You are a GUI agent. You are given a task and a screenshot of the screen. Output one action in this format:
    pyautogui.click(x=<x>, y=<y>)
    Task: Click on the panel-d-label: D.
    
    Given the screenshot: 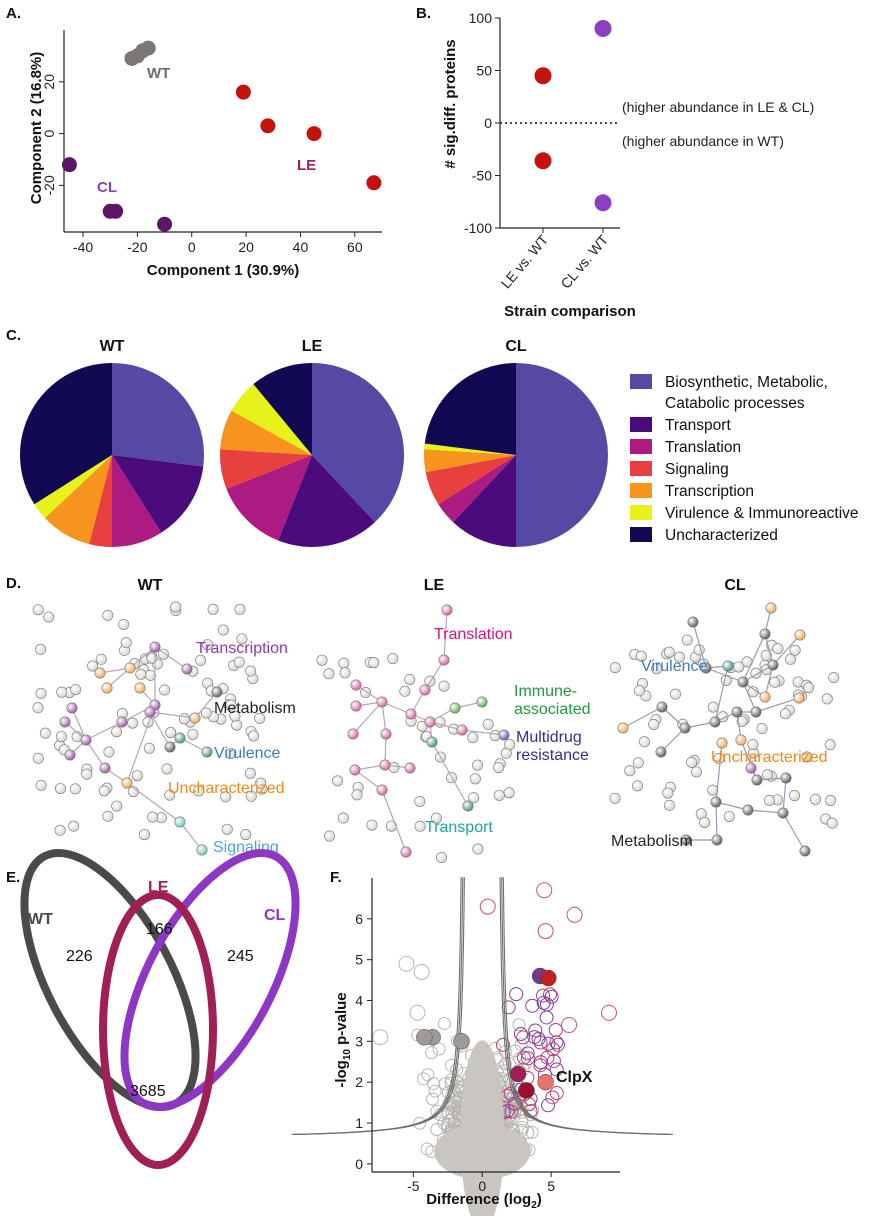 What is the action you would take?
    pyautogui.click(x=13, y=583)
    